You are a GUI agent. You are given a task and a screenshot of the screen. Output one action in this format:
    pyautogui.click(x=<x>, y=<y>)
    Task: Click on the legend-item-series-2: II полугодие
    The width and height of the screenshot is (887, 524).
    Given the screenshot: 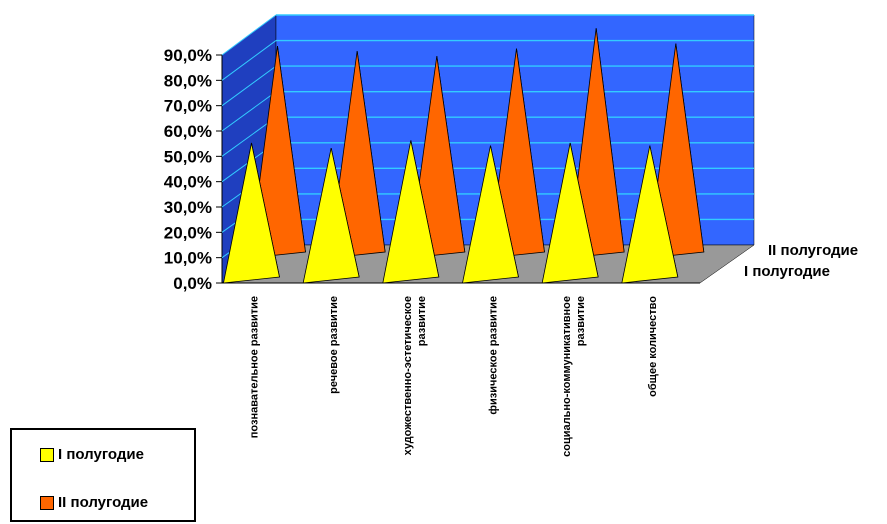 What is the action you would take?
    pyautogui.click(x=94, y=502)
    